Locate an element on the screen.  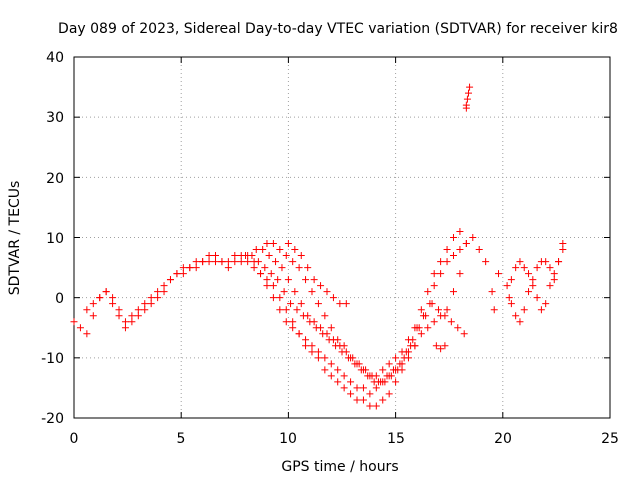
y-tick-label: -10 is located at coordinates (52, 359).